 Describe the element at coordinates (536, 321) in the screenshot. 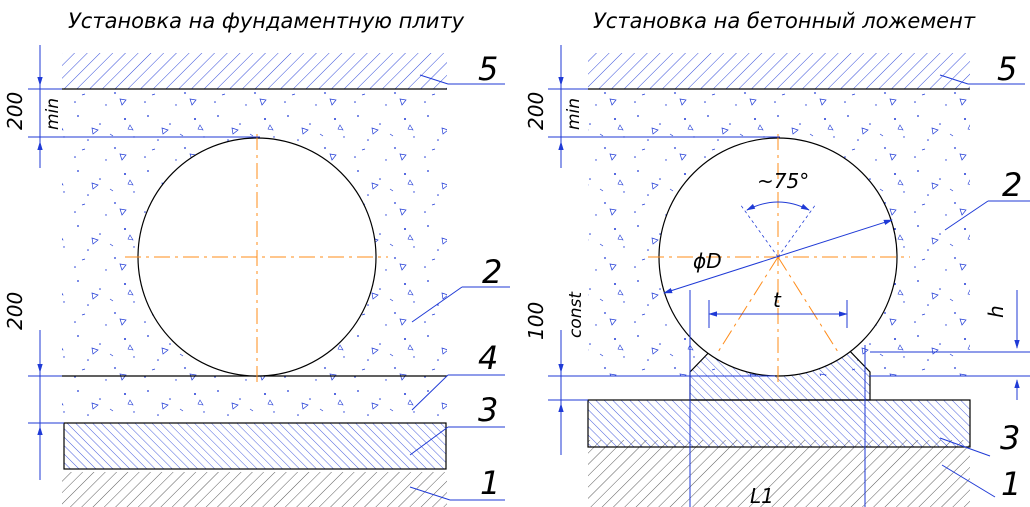

I see `right-dim-mid-value: 100` at that location.